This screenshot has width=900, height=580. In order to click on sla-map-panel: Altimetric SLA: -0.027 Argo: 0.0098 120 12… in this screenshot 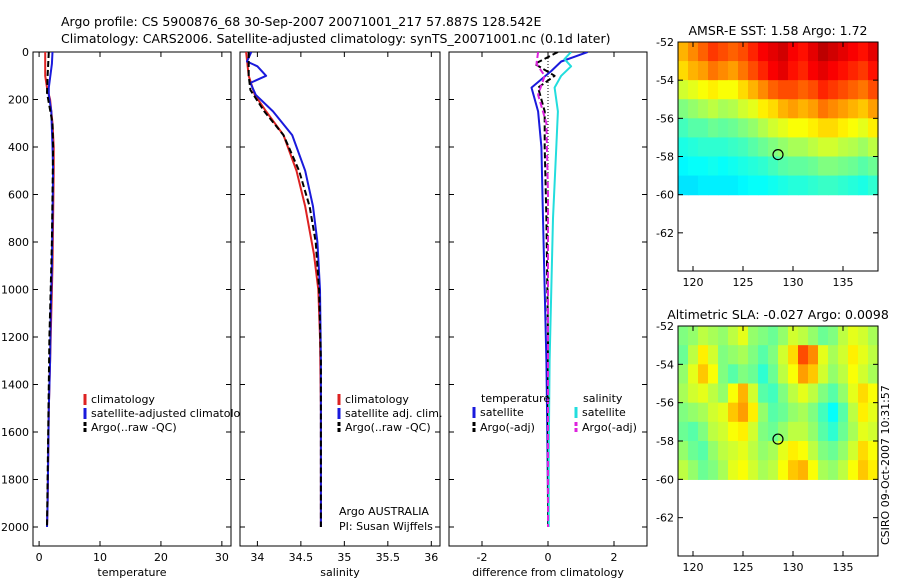, I will do `click(772, 440)`.